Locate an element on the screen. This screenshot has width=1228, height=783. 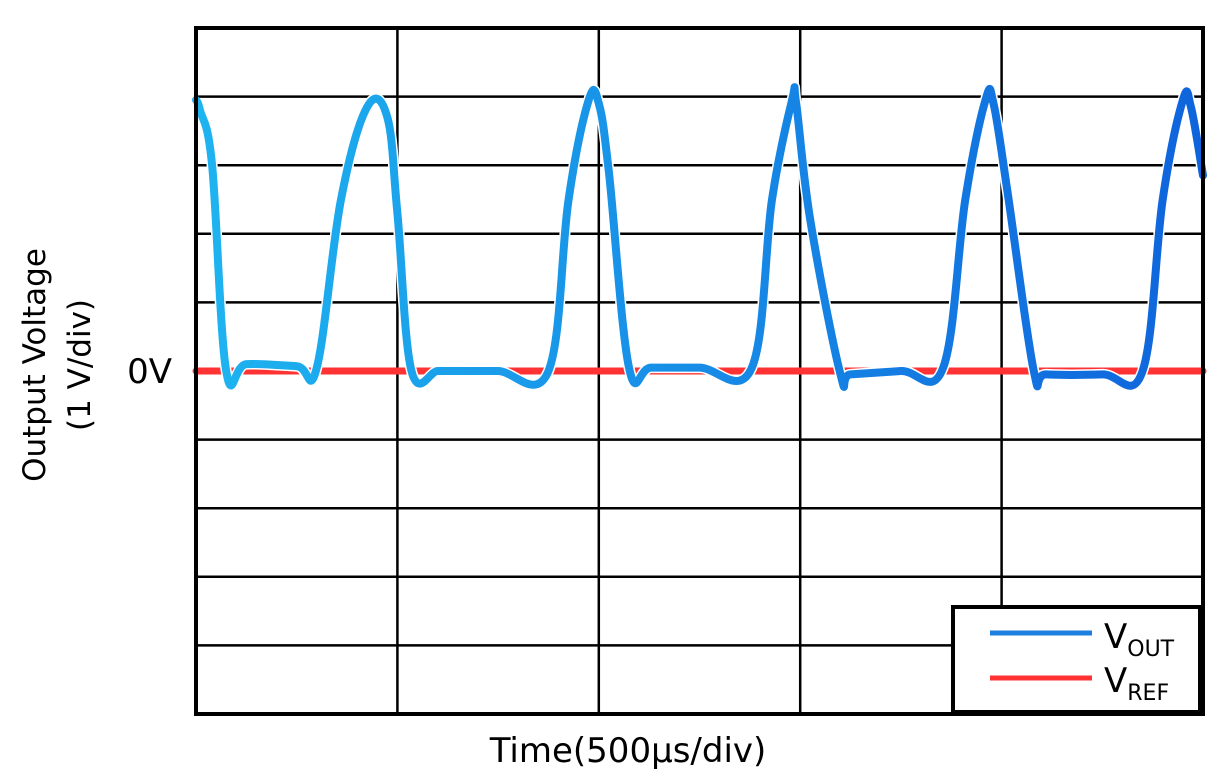
y-axis-label: Output Voltage (1 V/div) is located at coordinates (57, 365).